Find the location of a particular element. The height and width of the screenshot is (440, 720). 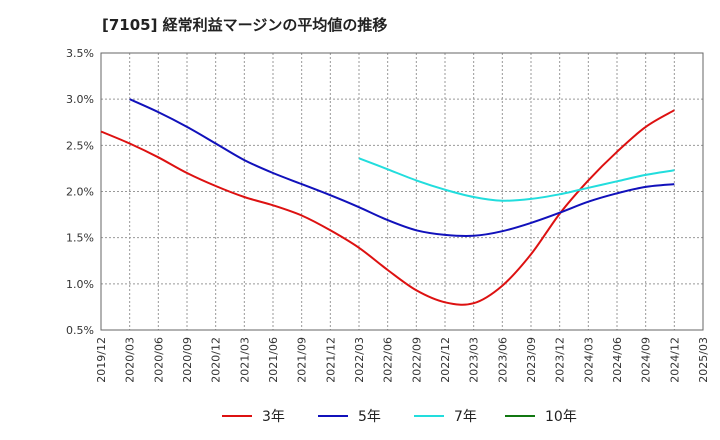

x-tick-label: 2023/03 is located at coordinates (474, 360).